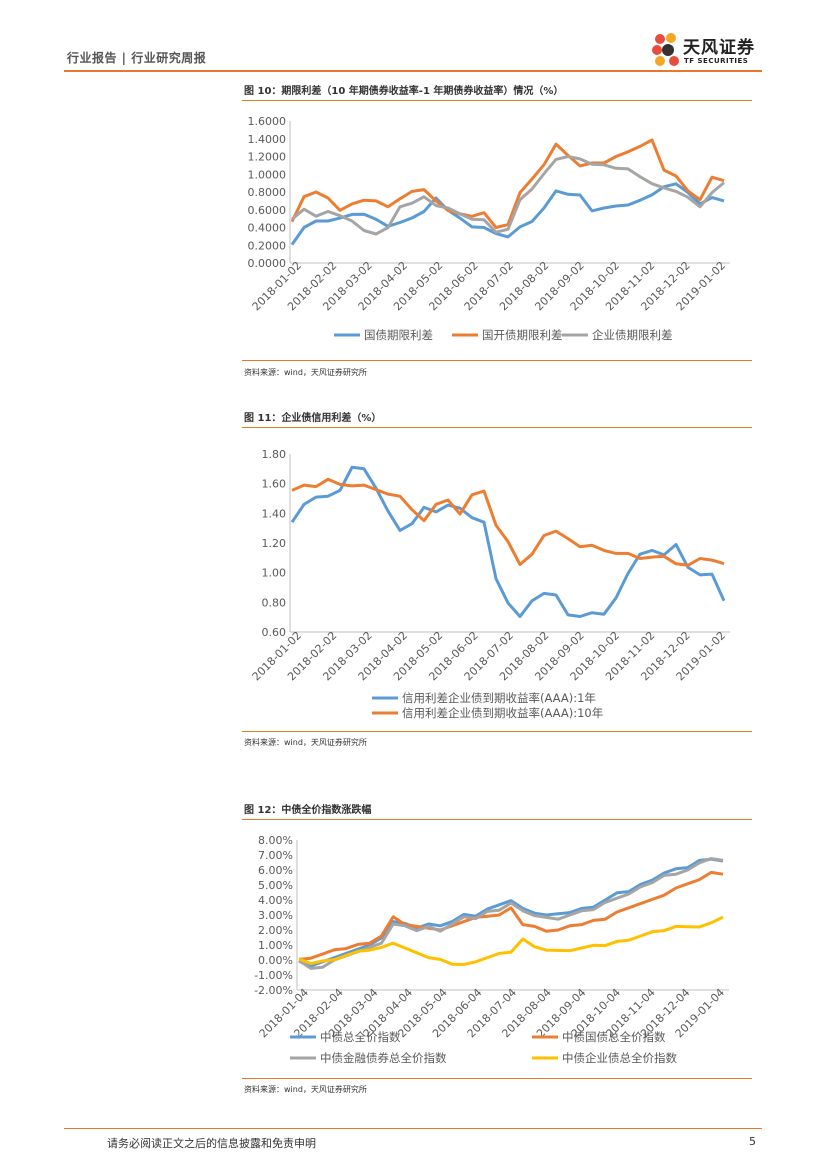 This screenshot has height=1169, width=827. I want to click on y-tick-label: 1.80, so click(274, 454).